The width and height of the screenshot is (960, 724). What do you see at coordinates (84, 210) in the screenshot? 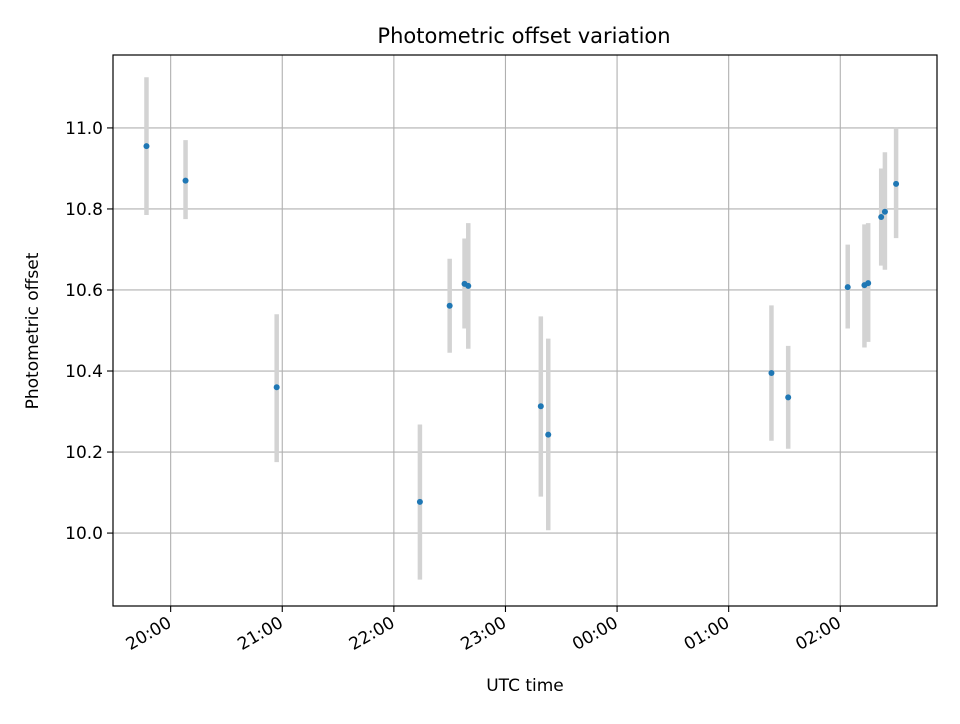
I see `y-tick-label: 10.8` at bounding box center [84, 210].